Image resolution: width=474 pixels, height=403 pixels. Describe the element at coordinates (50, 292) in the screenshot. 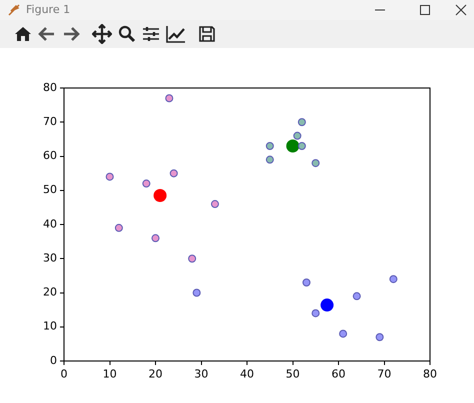

I see `y-tick-label: 20` at that location.